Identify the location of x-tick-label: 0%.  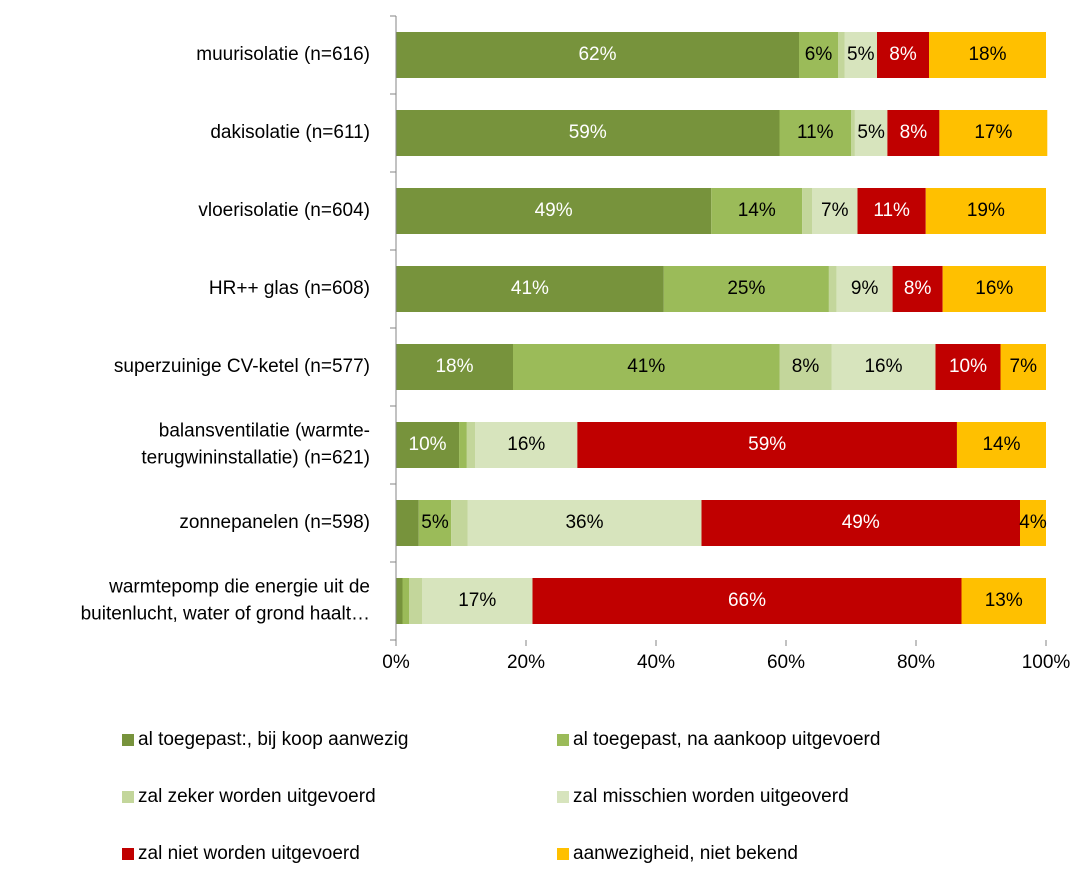
(396, 662).